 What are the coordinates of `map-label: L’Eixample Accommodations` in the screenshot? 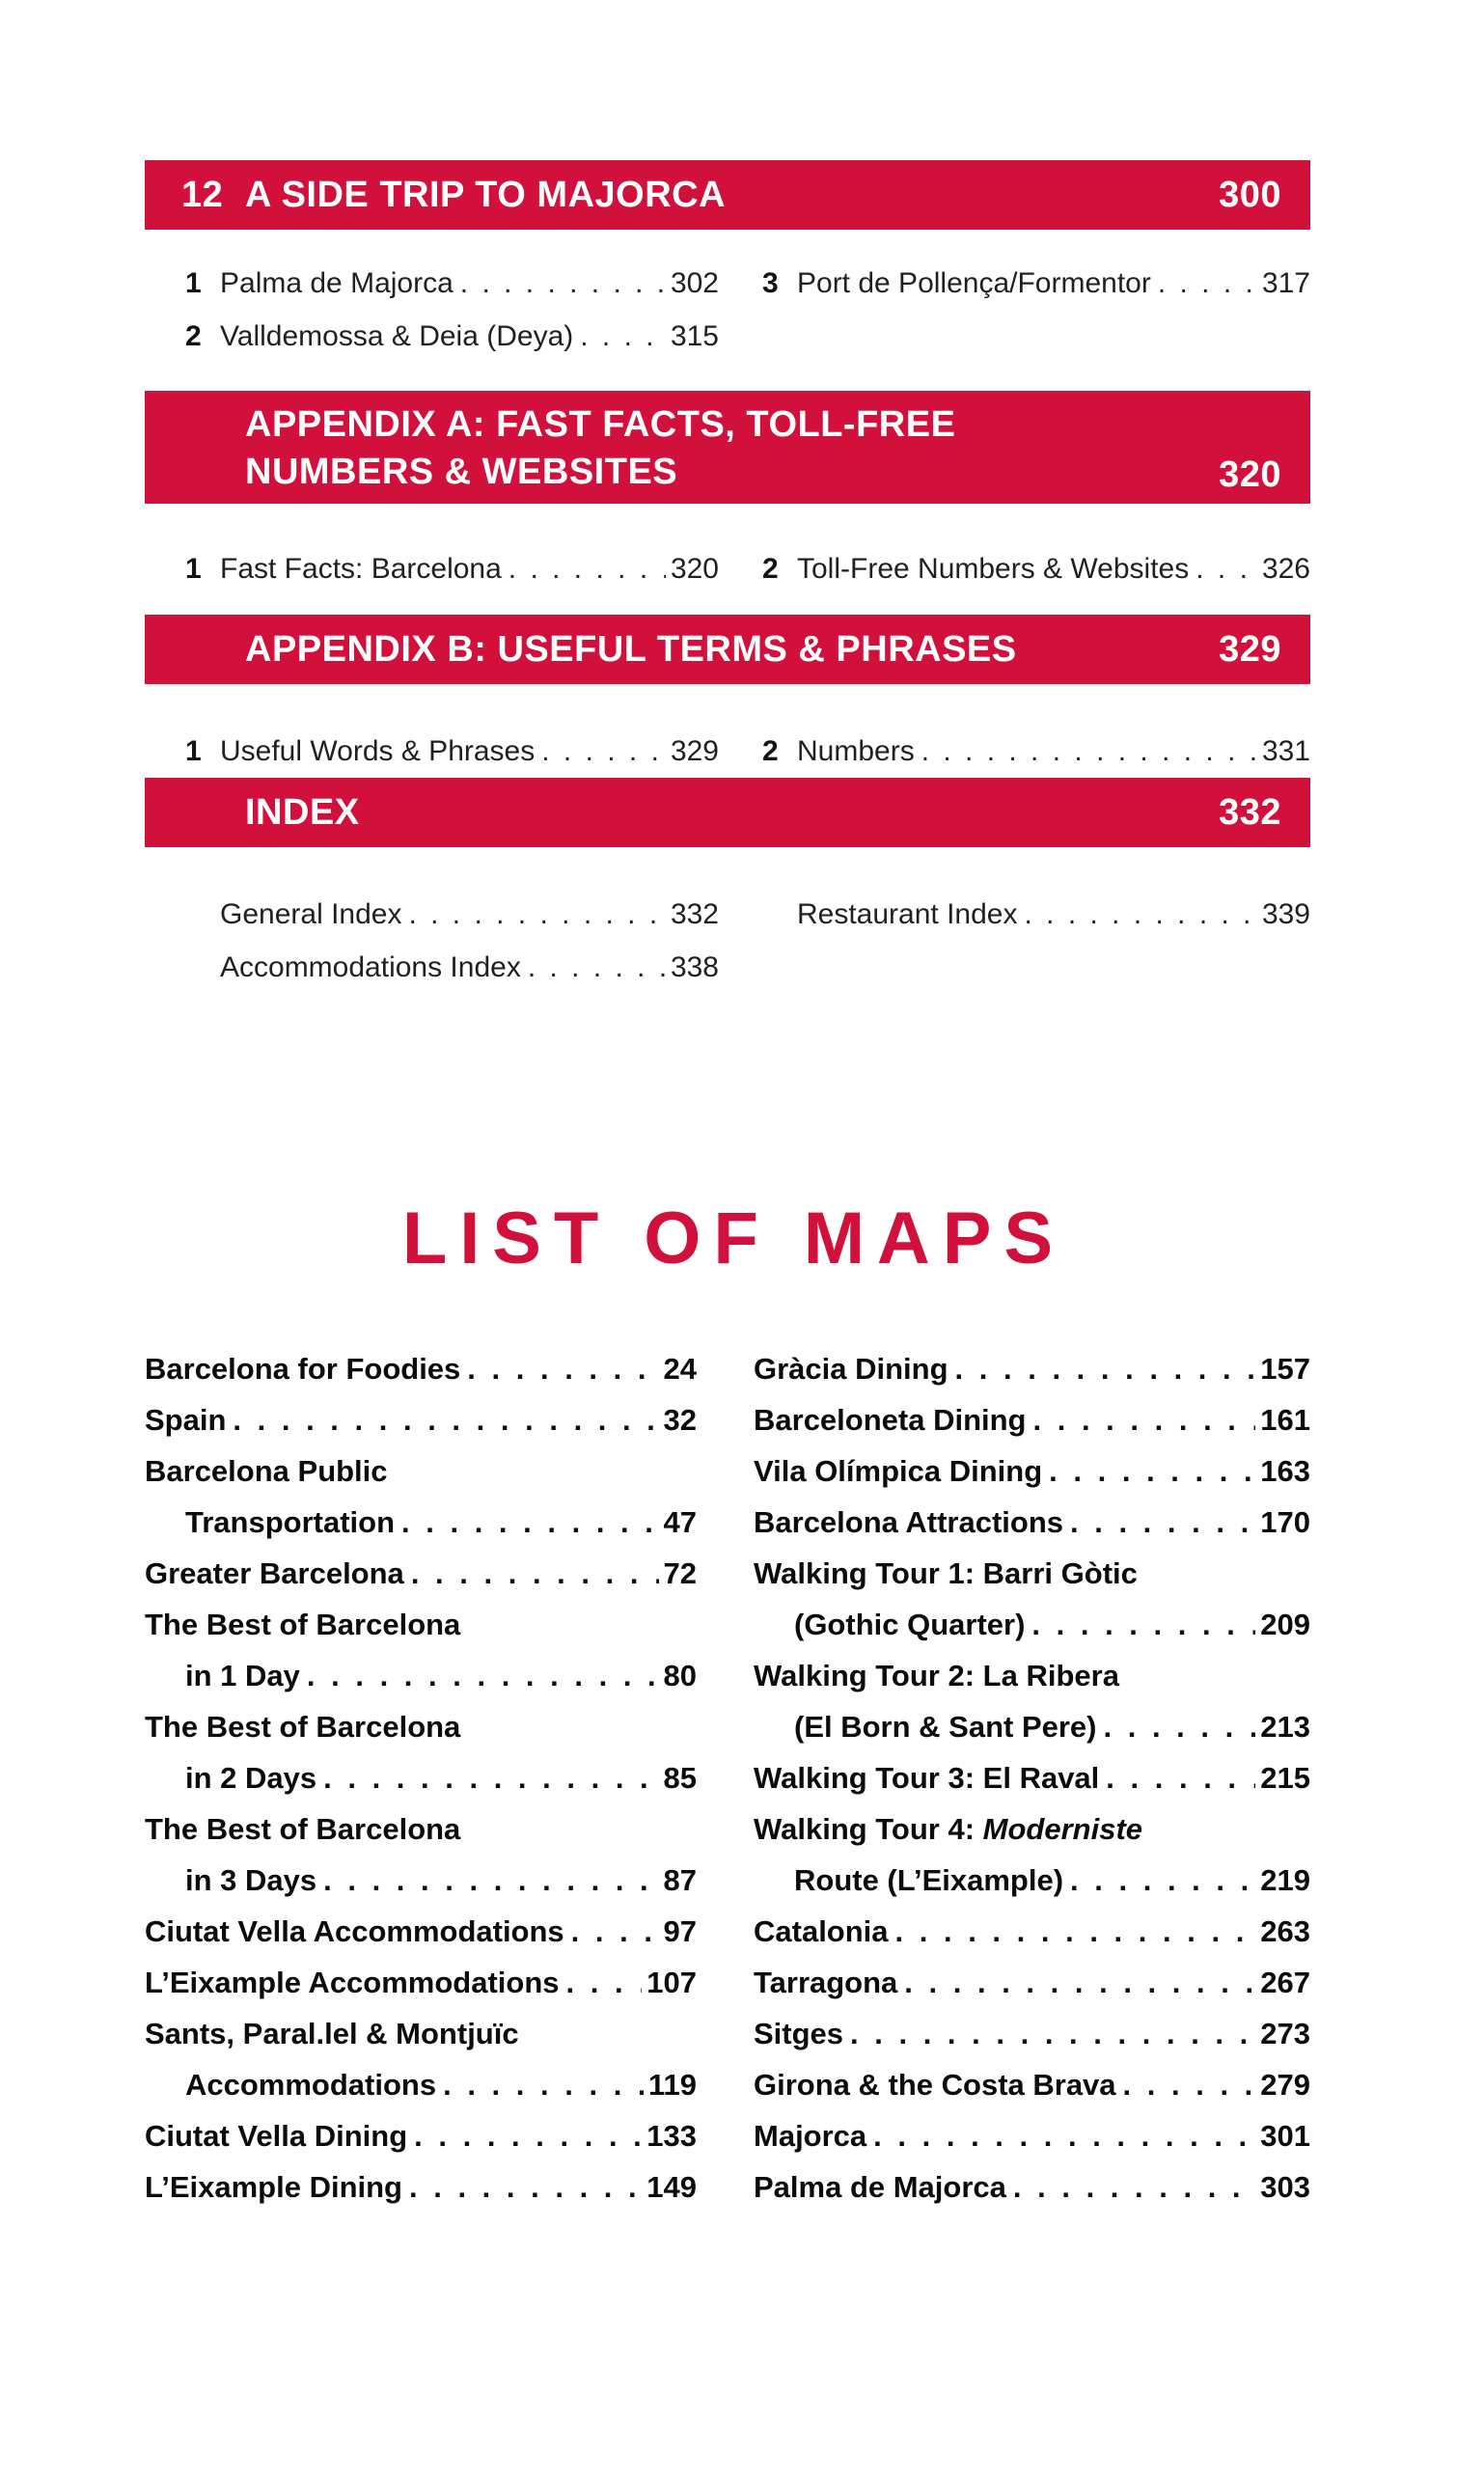 It's located at (352, 1983).